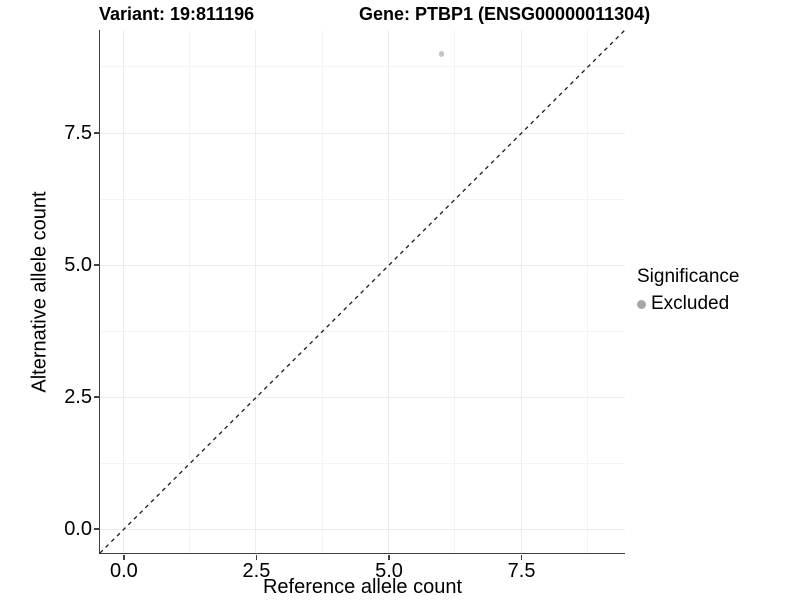  I want to click on legend-item-label: Excluded, so click(690, 303).